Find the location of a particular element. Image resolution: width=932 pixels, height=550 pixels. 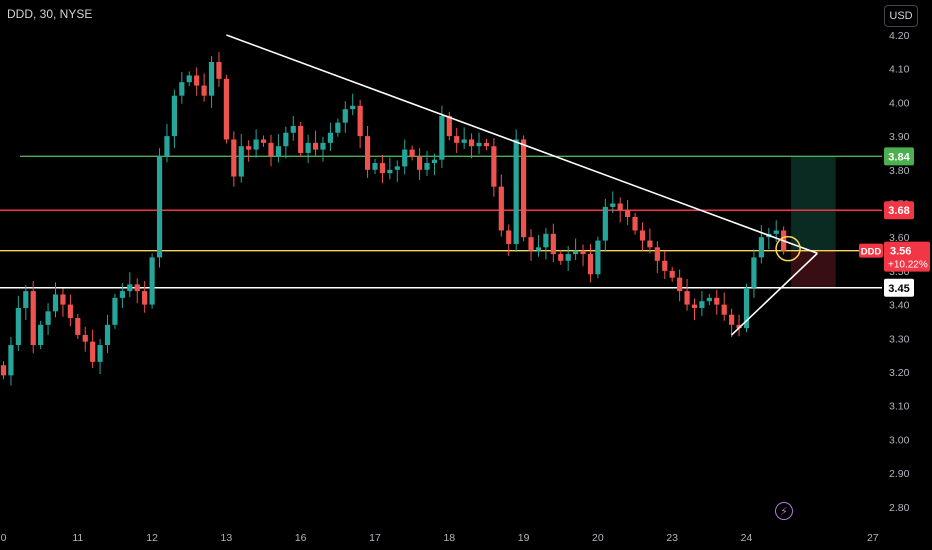

x-tick-label: 27 is located at coordinates (873, 538).